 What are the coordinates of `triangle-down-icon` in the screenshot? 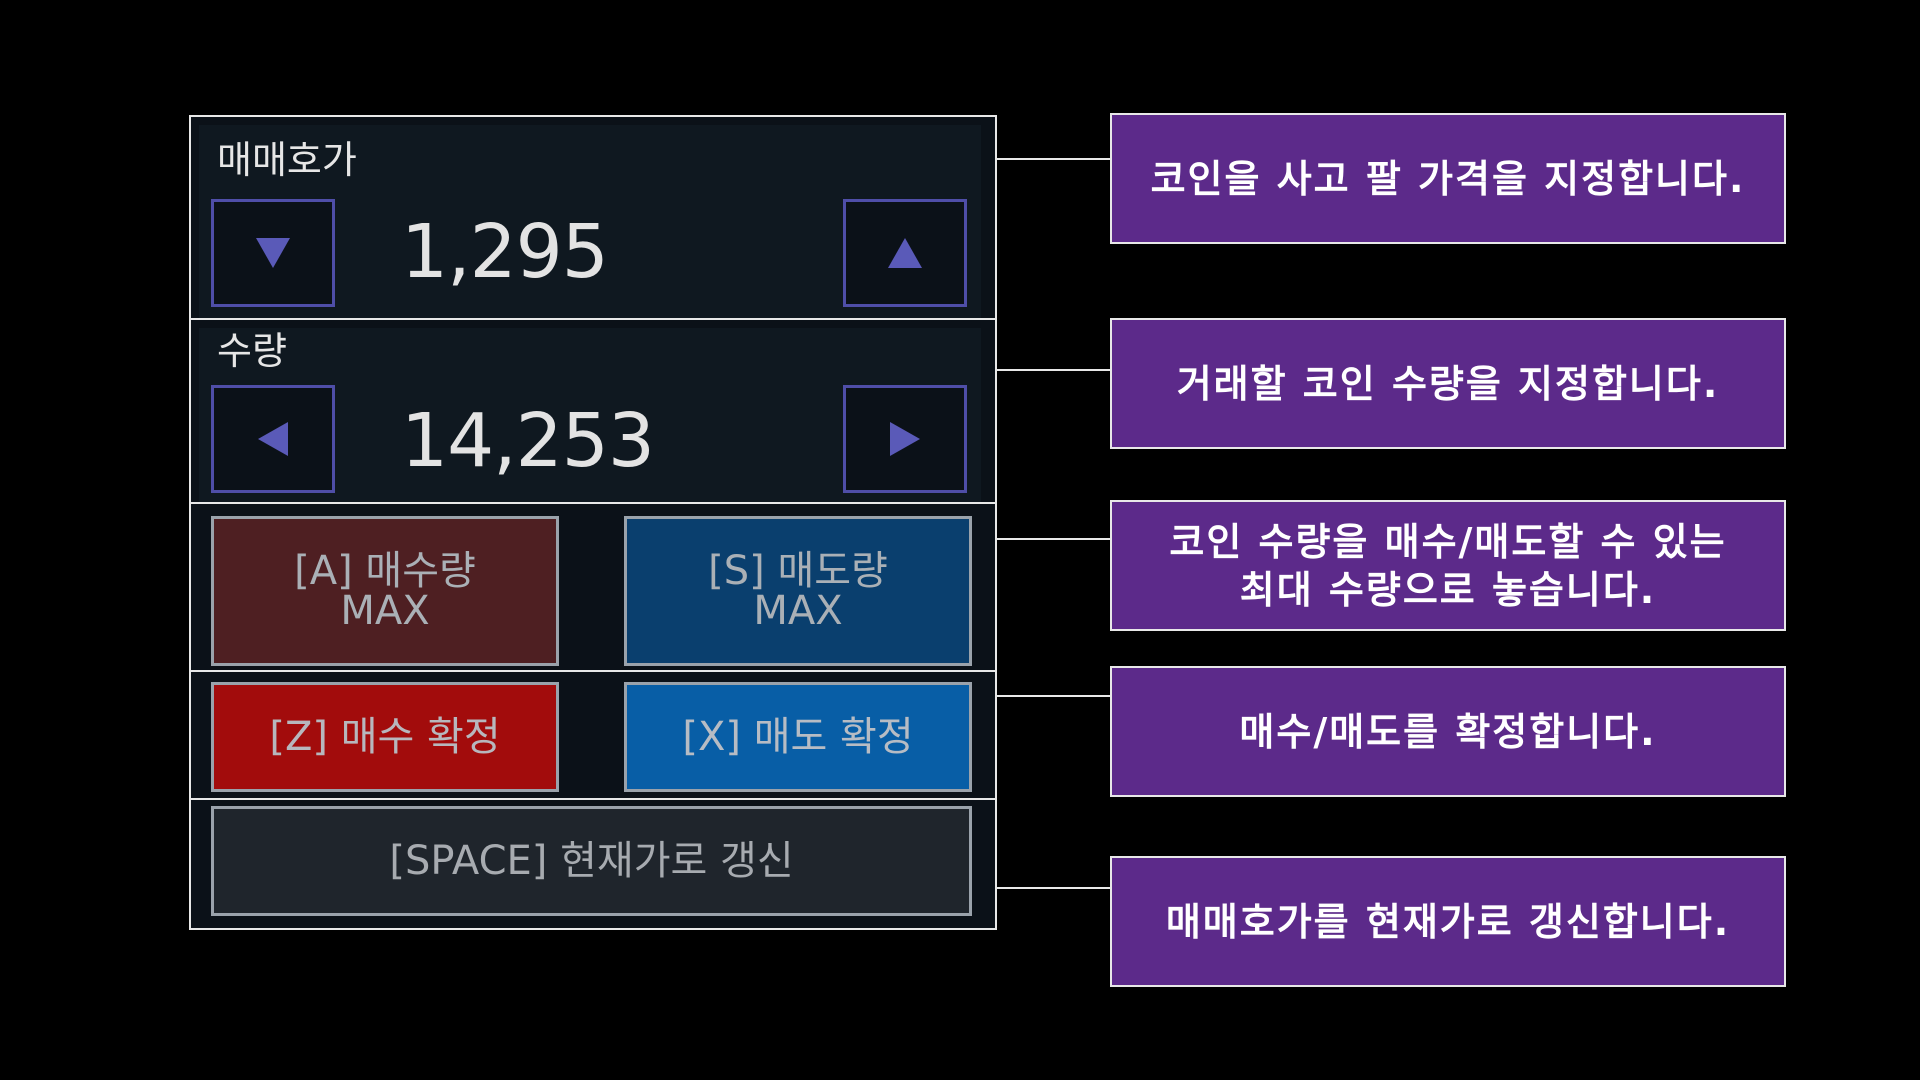 It's located at (273, 253).